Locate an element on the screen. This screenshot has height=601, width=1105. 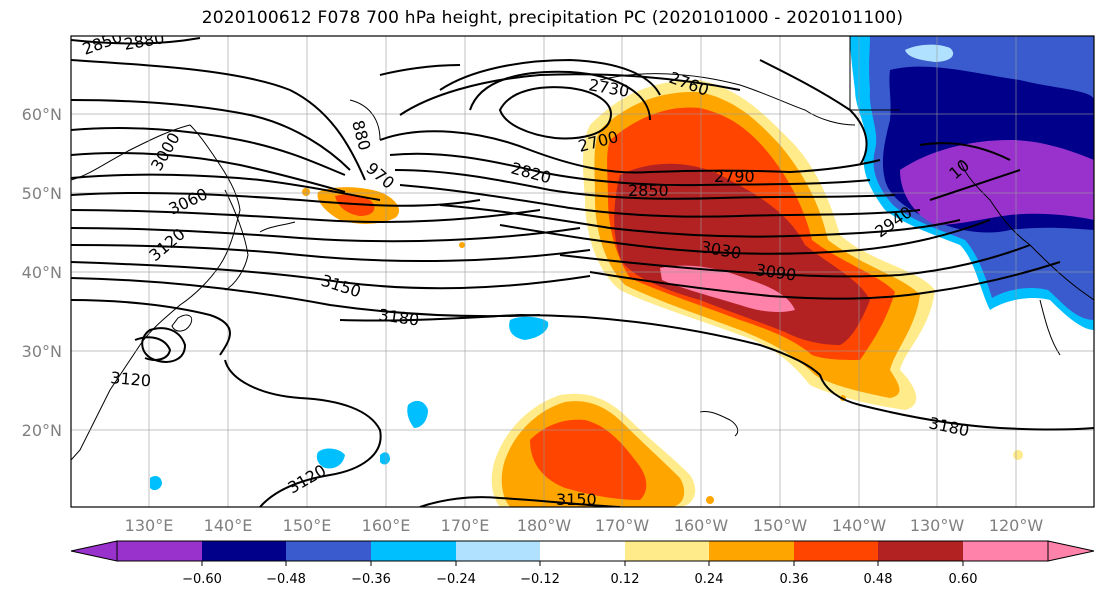
lat-label: 30°N is located at coordinates (42, 351).